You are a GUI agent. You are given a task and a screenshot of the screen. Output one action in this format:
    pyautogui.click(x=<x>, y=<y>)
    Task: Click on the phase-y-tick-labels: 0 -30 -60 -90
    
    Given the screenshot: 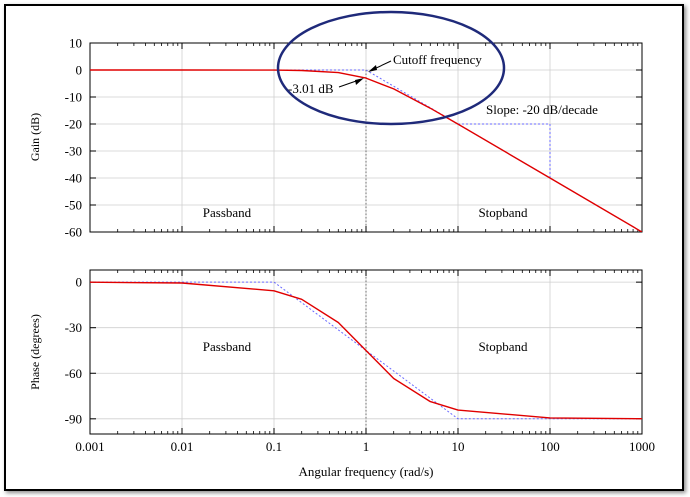 What is the action you would take?
    pyautogui.click(x=73, y=351)
    